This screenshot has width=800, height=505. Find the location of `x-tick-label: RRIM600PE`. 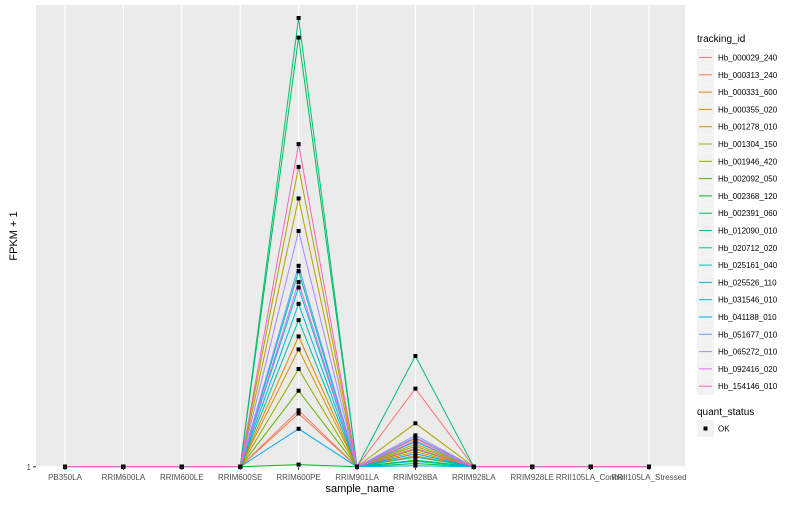

x-tick-label: RRIM600PE is located at coordinates (298, 477).